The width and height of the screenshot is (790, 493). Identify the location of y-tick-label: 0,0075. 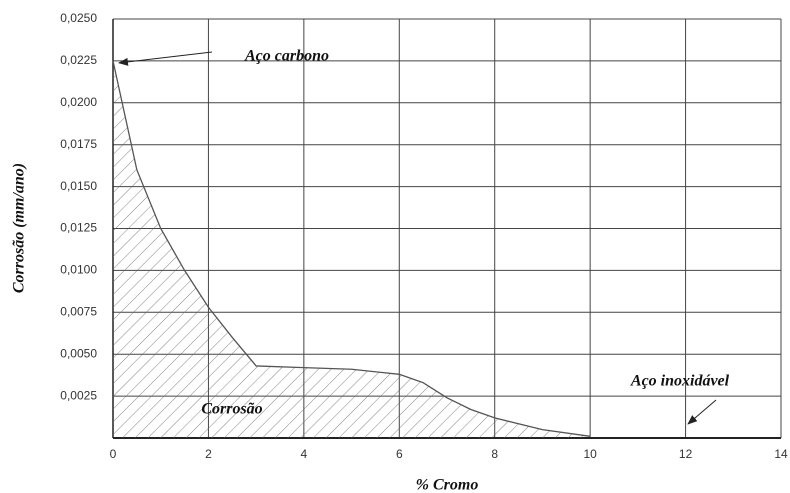
(78, 311).